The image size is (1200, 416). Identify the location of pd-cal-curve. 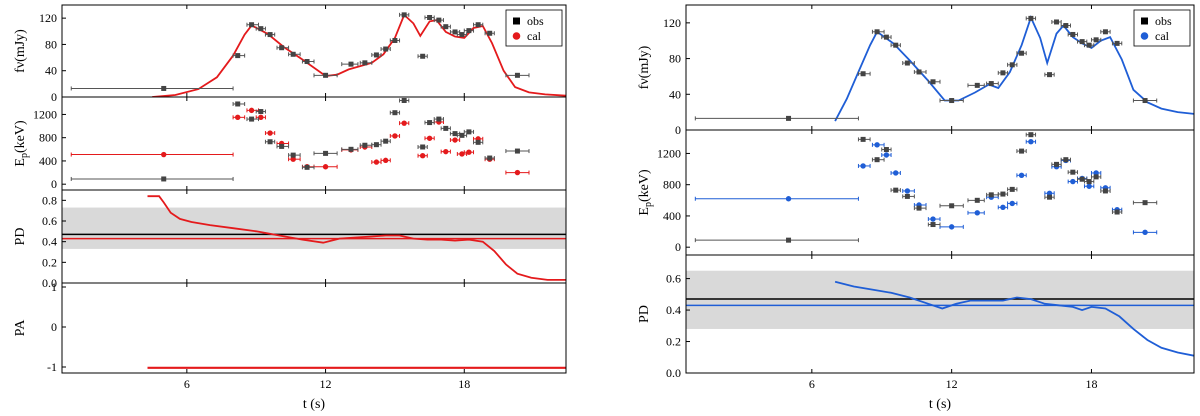
(356, 238).